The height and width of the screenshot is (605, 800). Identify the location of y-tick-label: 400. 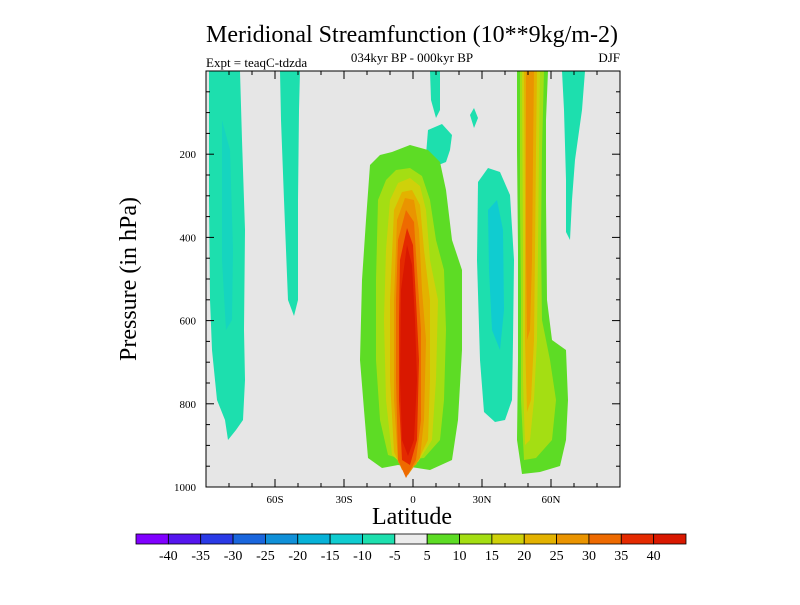
(188, 238).